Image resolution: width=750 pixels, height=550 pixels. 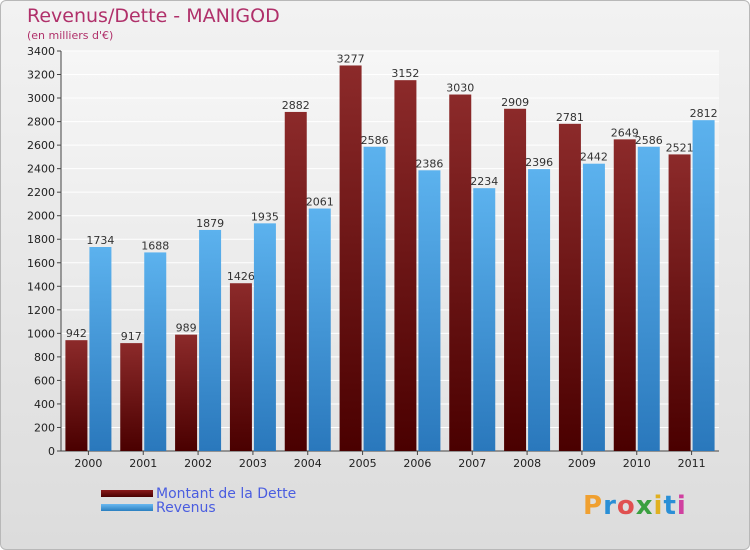 What do you see at coordinates (308, 463) in the screenshot?
I see `x-tick-label-2004: 2004` at bounding box center [308, 463].